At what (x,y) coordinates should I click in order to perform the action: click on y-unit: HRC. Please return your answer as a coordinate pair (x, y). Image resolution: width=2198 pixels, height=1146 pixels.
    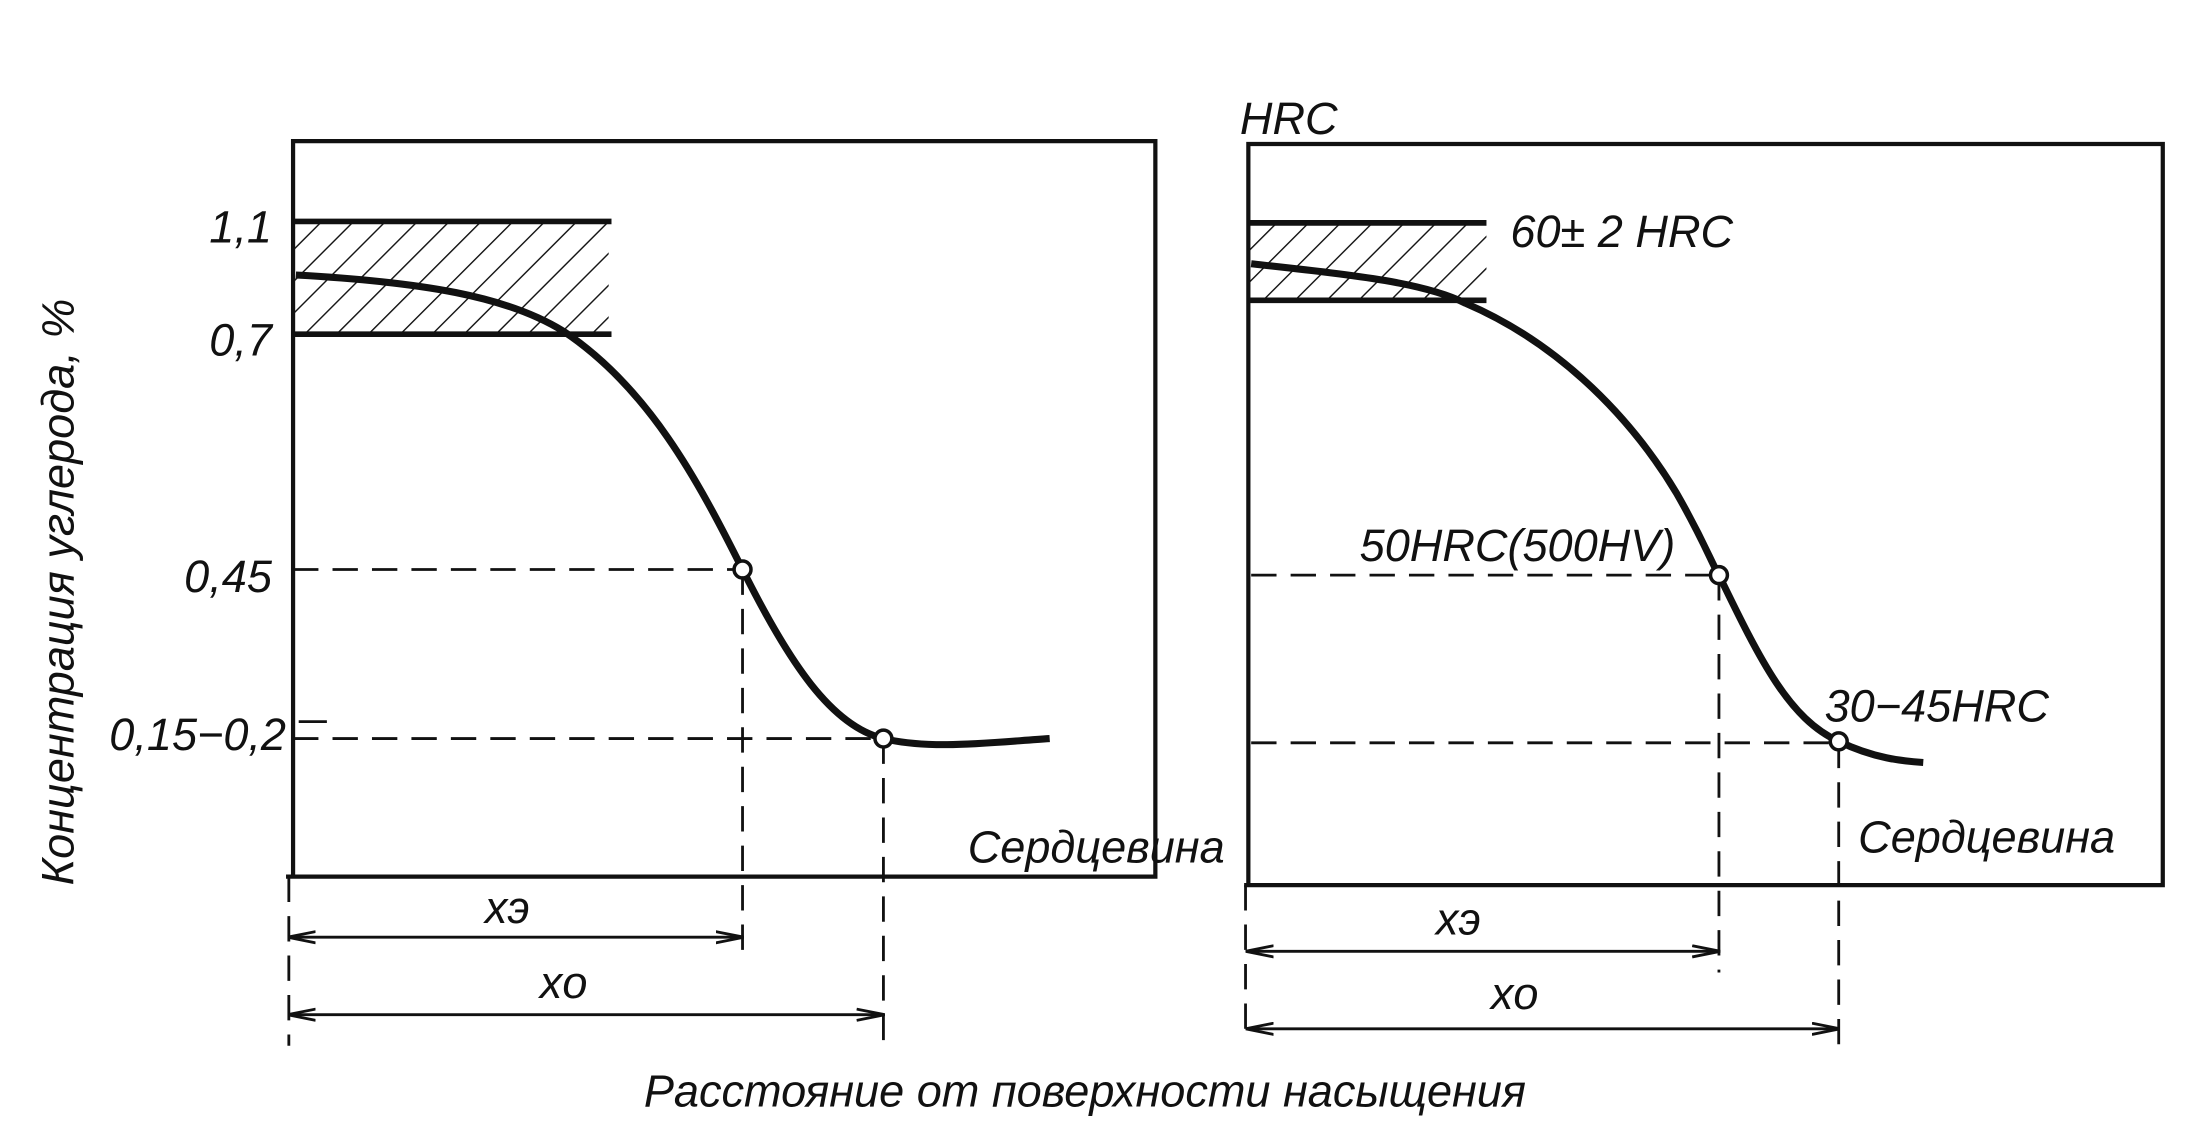
    Looking at the image, I should click on (1289, 118).